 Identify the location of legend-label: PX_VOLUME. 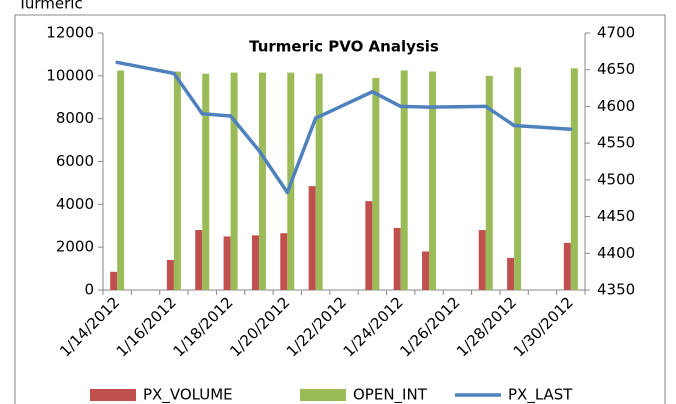
(188, 395).